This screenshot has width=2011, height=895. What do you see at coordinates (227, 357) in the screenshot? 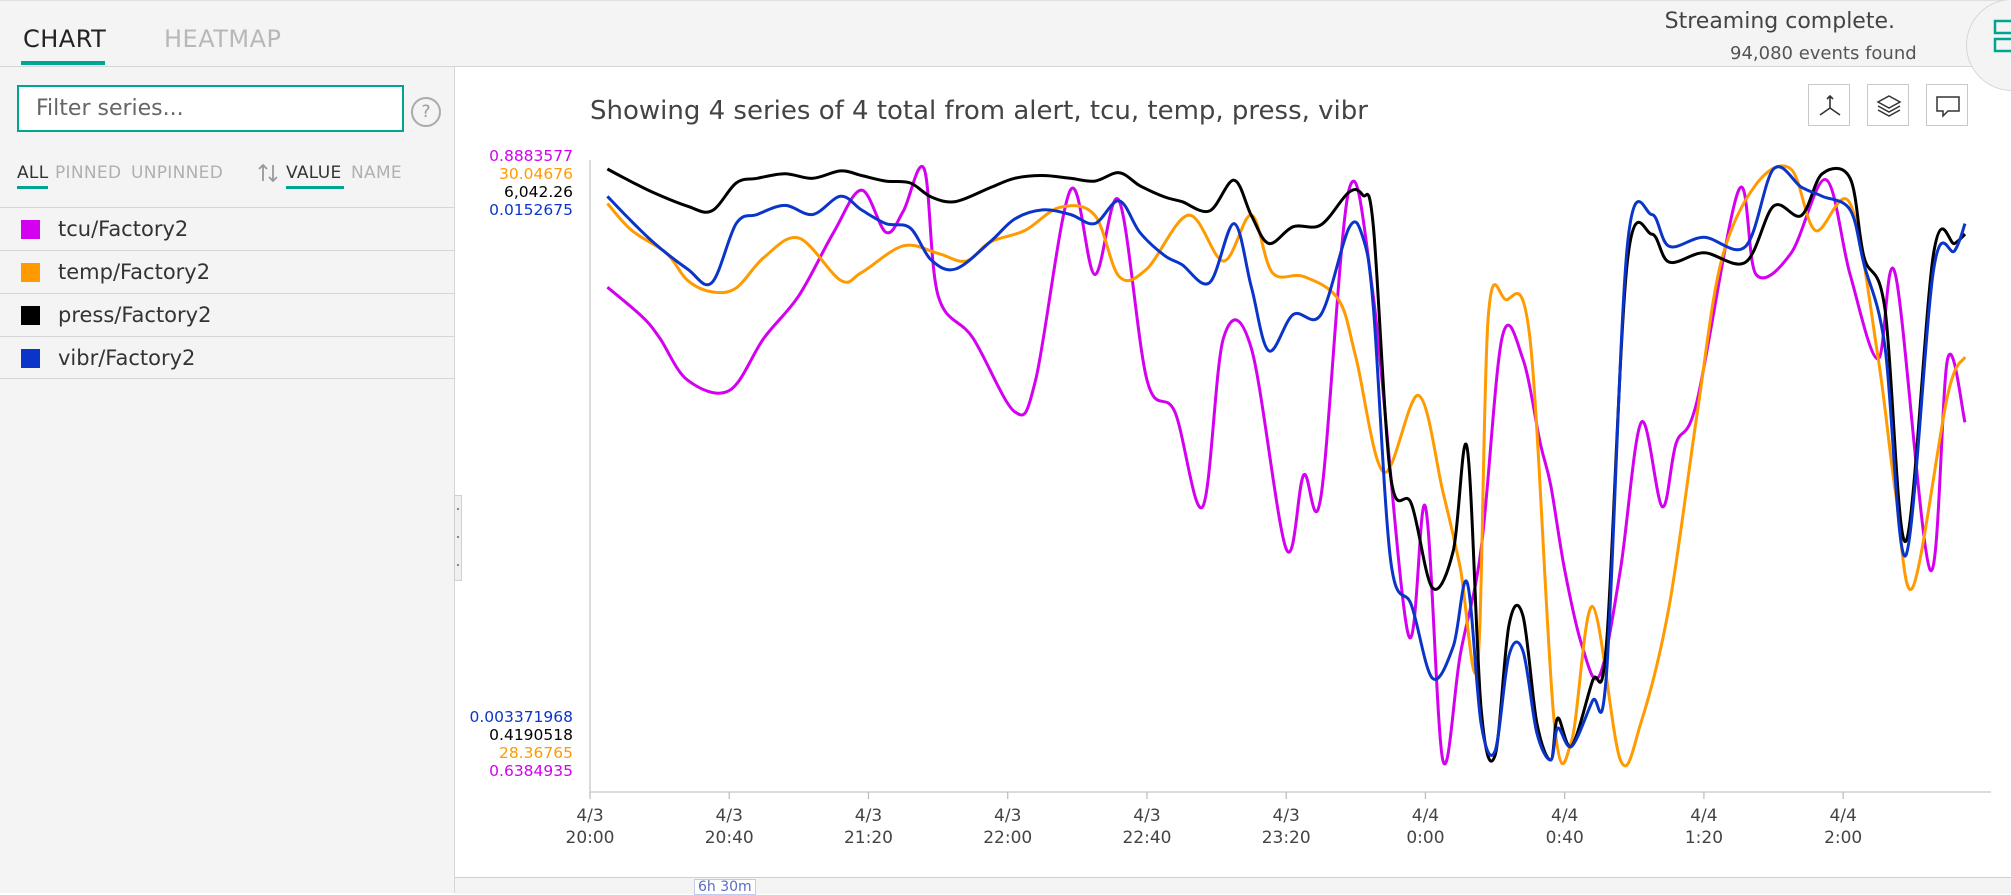
I see `series-item-vibr: vibr/Factory2` at bounding box center [227, 357].